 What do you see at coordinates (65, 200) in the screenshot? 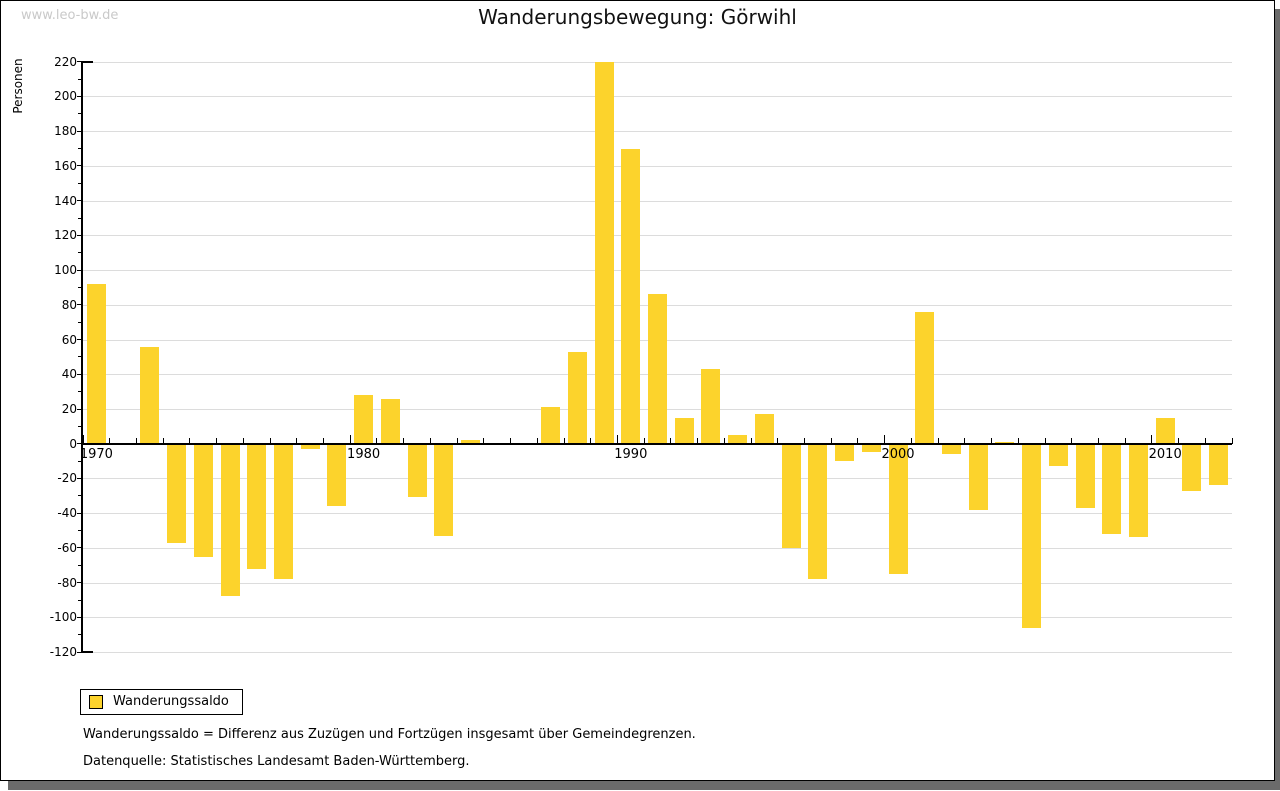
I see `y-tick-label-140: 140` at bounding box center [65, 200].